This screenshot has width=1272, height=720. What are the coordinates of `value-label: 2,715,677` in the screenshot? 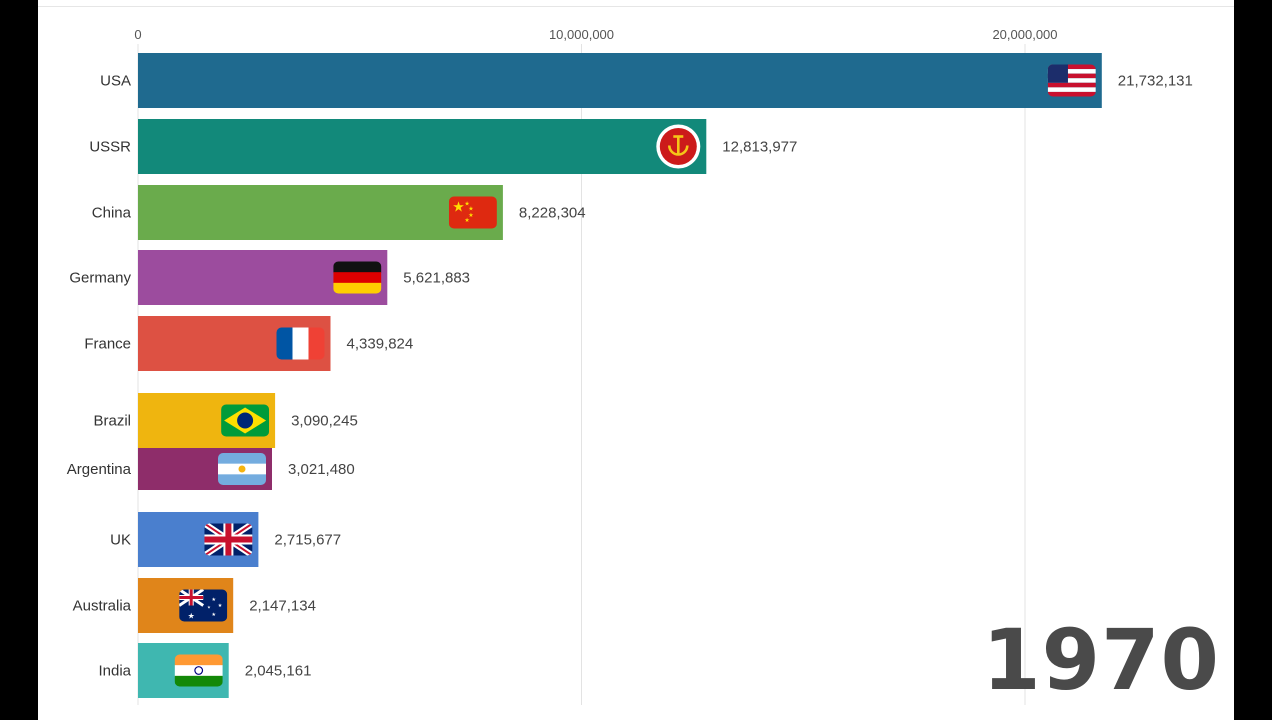 It's located at (307, 540).